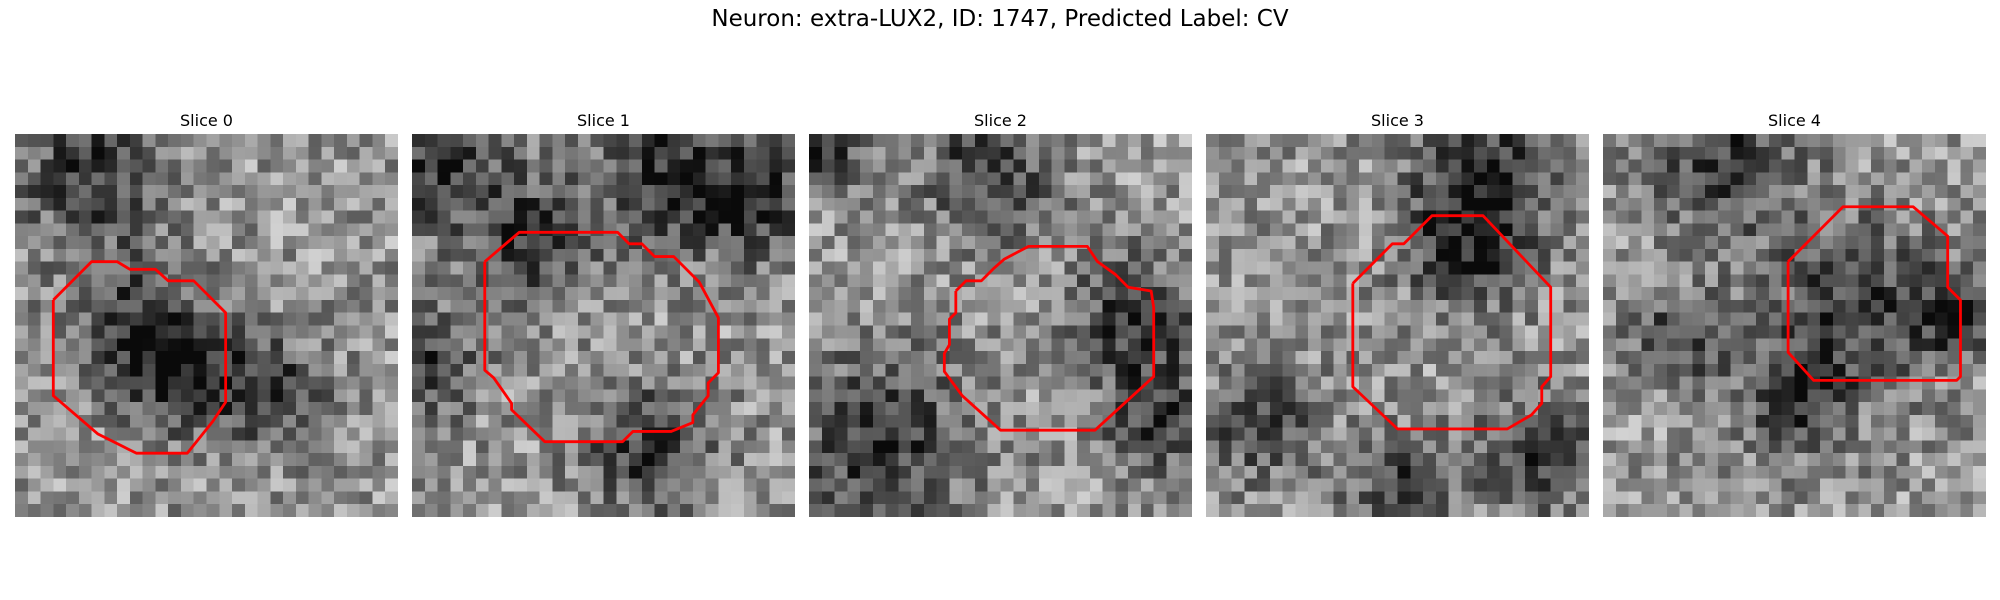 The image size is (2000, 600). Describe the element at coordinates (1000, 325) in the screenshot. I see `slice-image` at that location.